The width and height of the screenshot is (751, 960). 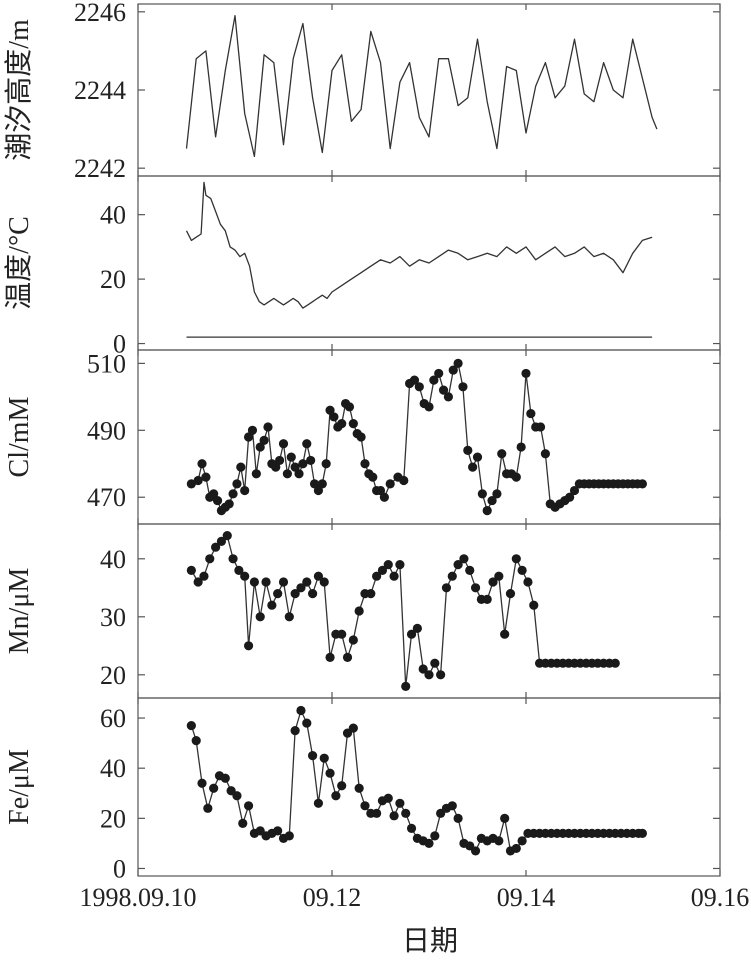 What do you see at coordinates (419, 245) in the screenshot?
I see `series-line` at bounding box center [419, 245].